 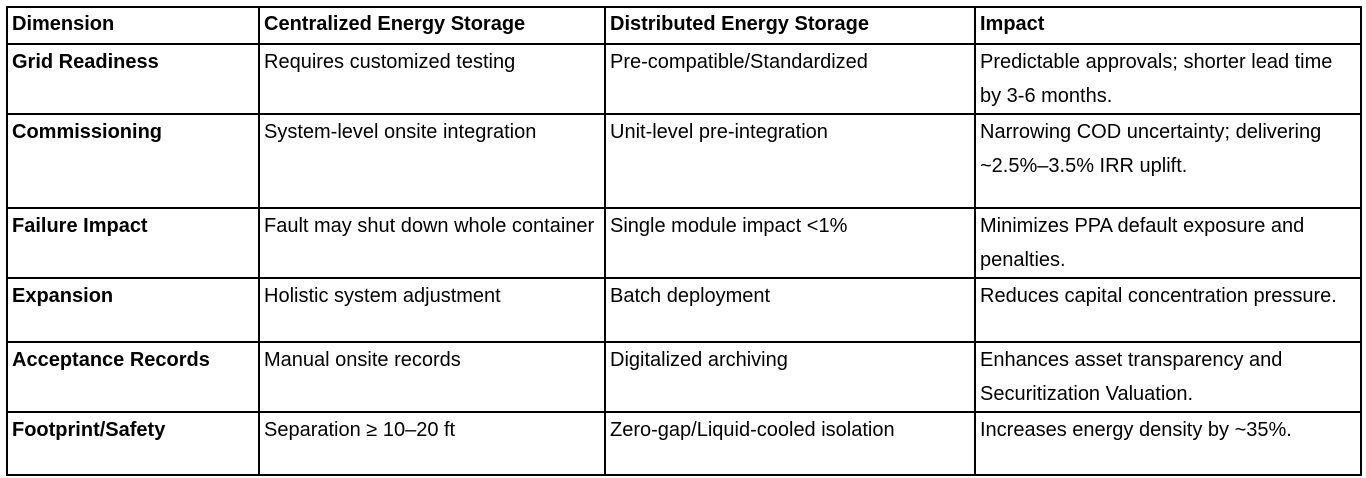 What do you see at coordinates (133, 79) in the screenshot?
I see `row-label: Grid Readiness` at bounding box center [133, 79].